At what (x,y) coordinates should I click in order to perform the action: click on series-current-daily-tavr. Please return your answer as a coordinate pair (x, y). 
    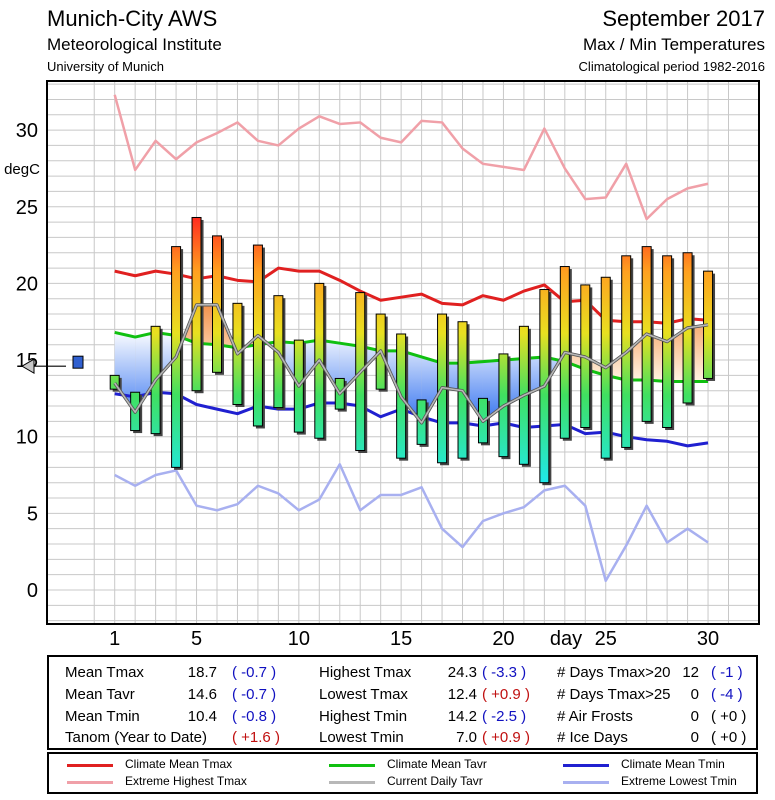
    Looking at the image, I should click on (411, 364).